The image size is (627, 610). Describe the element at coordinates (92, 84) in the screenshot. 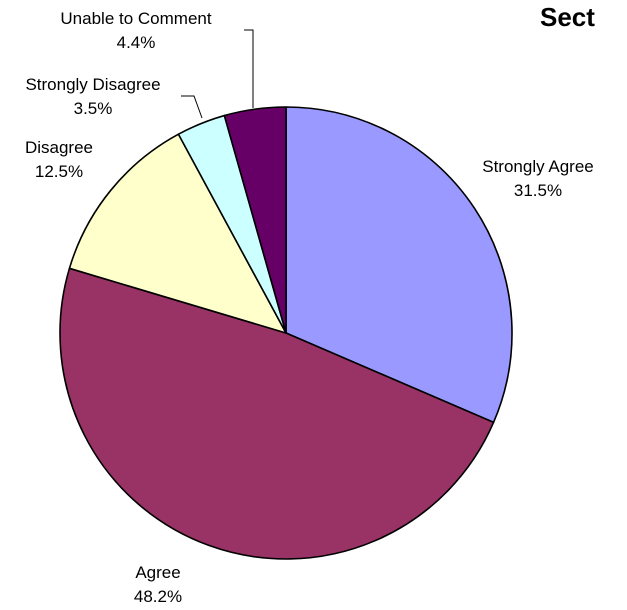

I see `slice-label-strongly-disagree: Strongly Disagree` at that location.